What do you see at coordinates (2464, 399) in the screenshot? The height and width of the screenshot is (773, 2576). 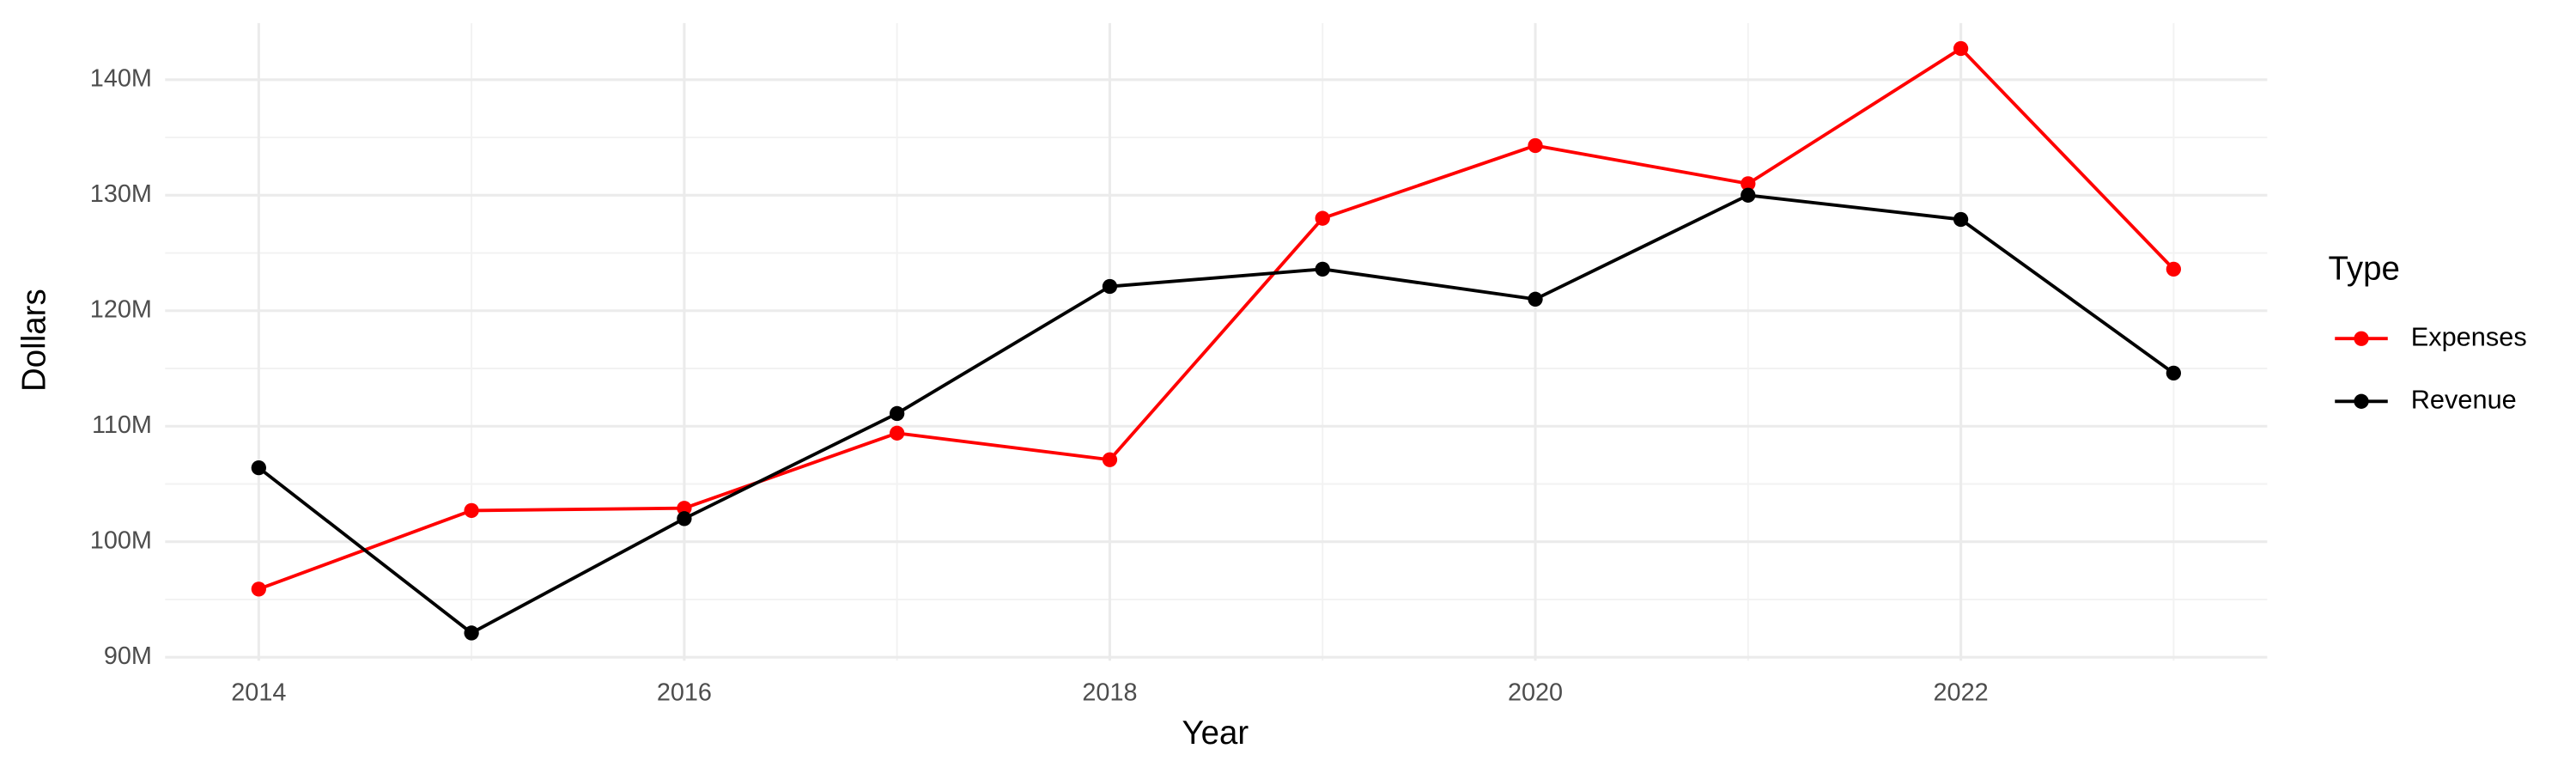 I see `legend-label: Revenue` at bounding box center [2464, 399].